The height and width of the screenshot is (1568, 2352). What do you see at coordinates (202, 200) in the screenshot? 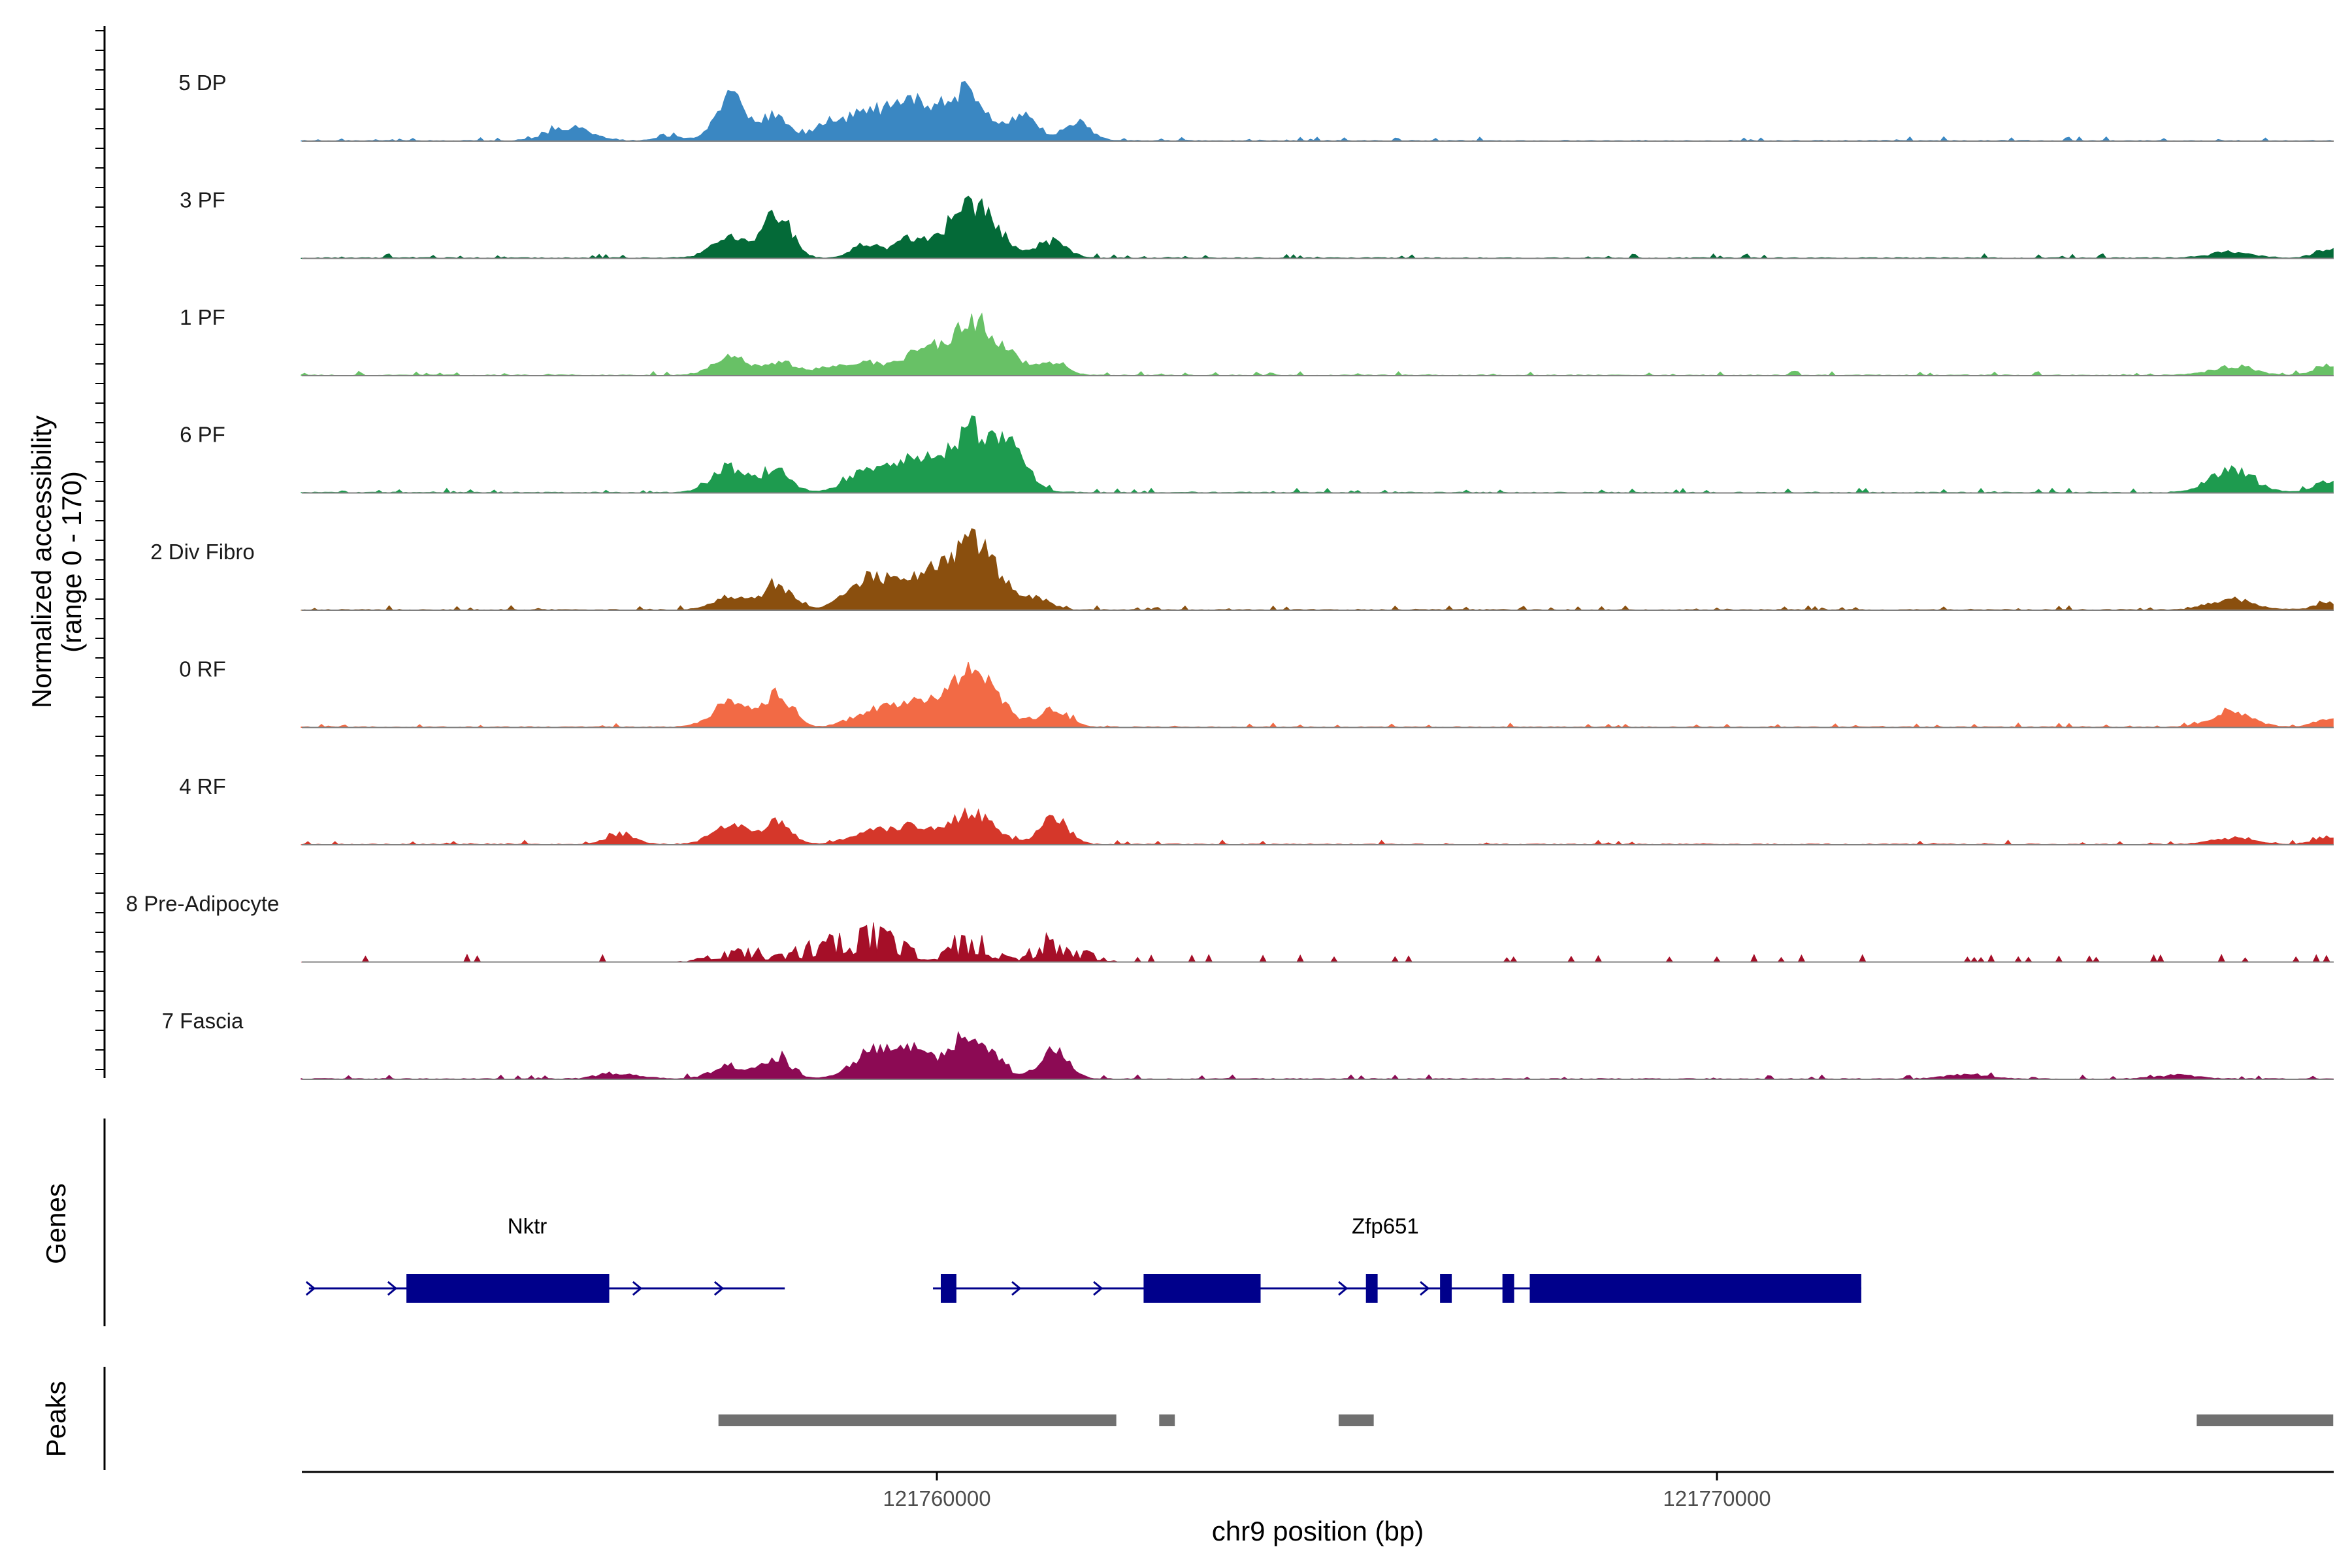
I see `track-label: 3 PF` at bounding box center [202, 200].